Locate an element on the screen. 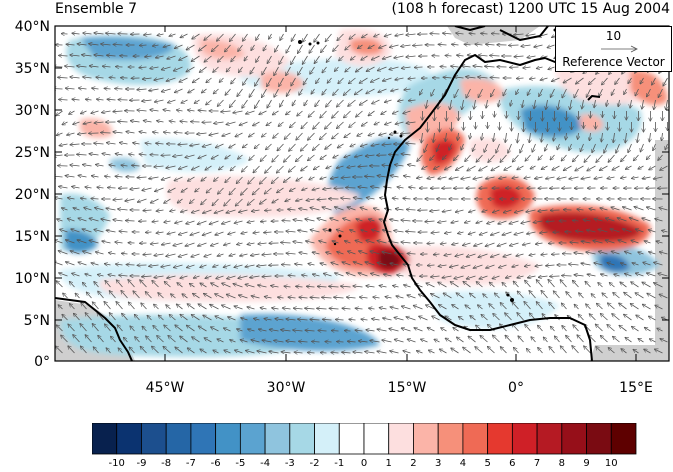 This screenshot has height=472, width=673. colorbar-tick-label: -5 is located at coordinates (240, 463).